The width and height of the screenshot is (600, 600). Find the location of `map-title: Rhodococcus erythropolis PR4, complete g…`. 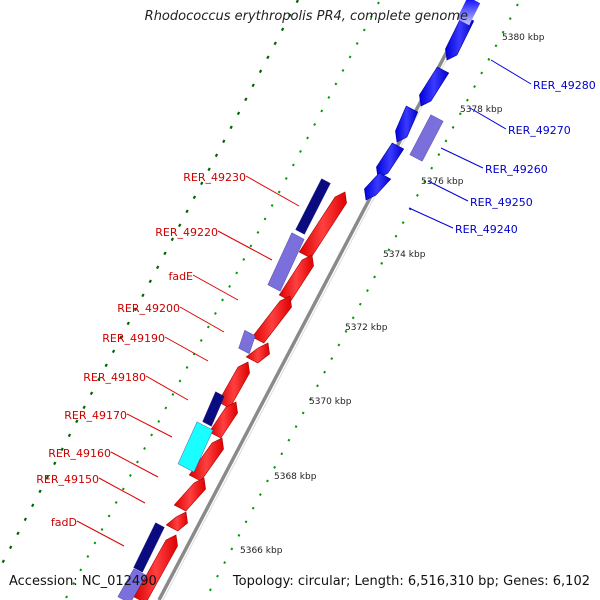

map-title: Rhodococcus erythropolis PR4, complete g… is located at coordinates (306, 16).